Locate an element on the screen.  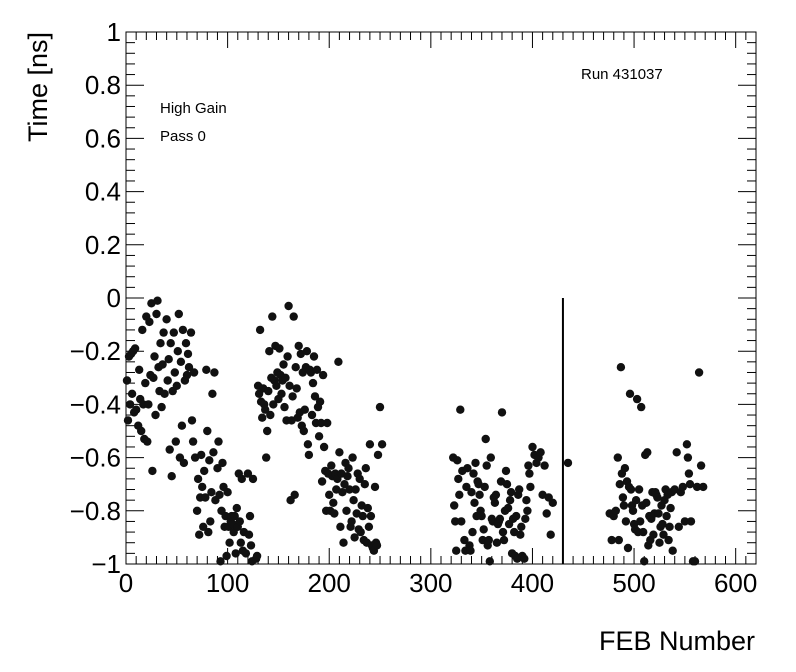
x-tick-label: 0 is located at coordinates (126, 583).